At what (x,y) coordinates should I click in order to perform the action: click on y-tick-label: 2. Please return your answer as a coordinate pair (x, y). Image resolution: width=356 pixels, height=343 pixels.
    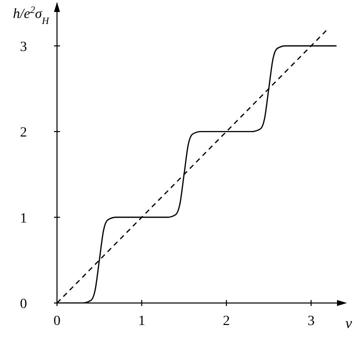
    Looking at the image, I should click on (23, 133).